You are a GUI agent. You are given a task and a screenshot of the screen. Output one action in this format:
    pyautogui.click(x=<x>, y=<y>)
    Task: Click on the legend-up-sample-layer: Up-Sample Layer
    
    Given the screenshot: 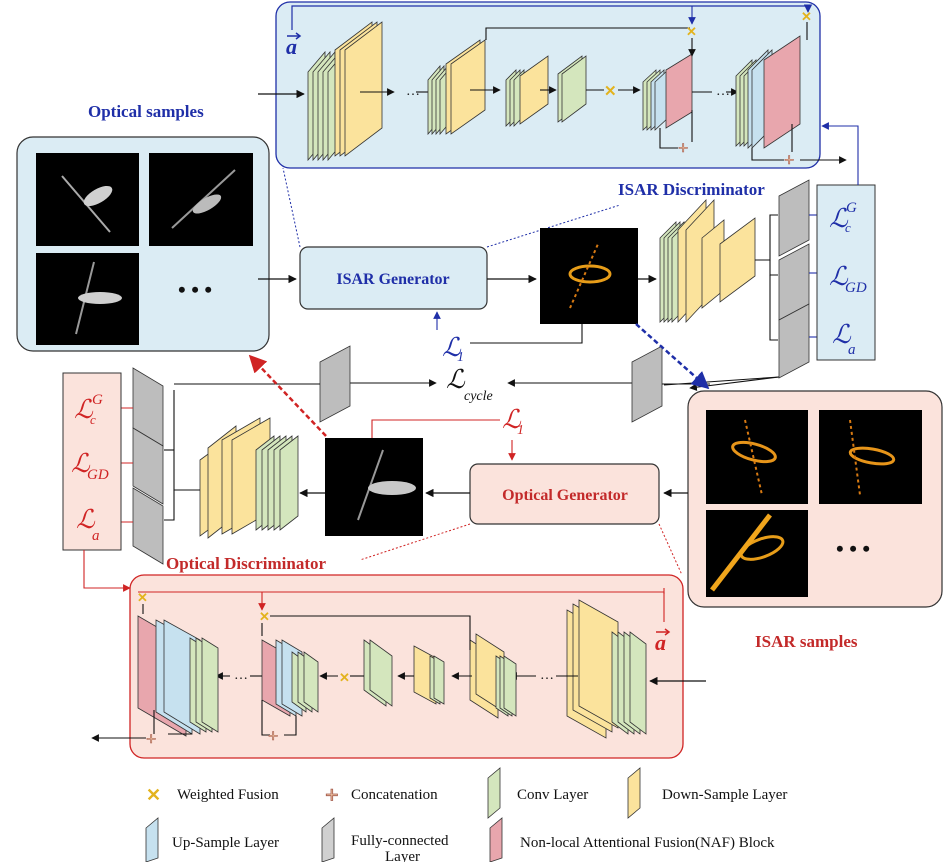 What is the action you would take?
    pyautogui.click(x=212, y=839)
    